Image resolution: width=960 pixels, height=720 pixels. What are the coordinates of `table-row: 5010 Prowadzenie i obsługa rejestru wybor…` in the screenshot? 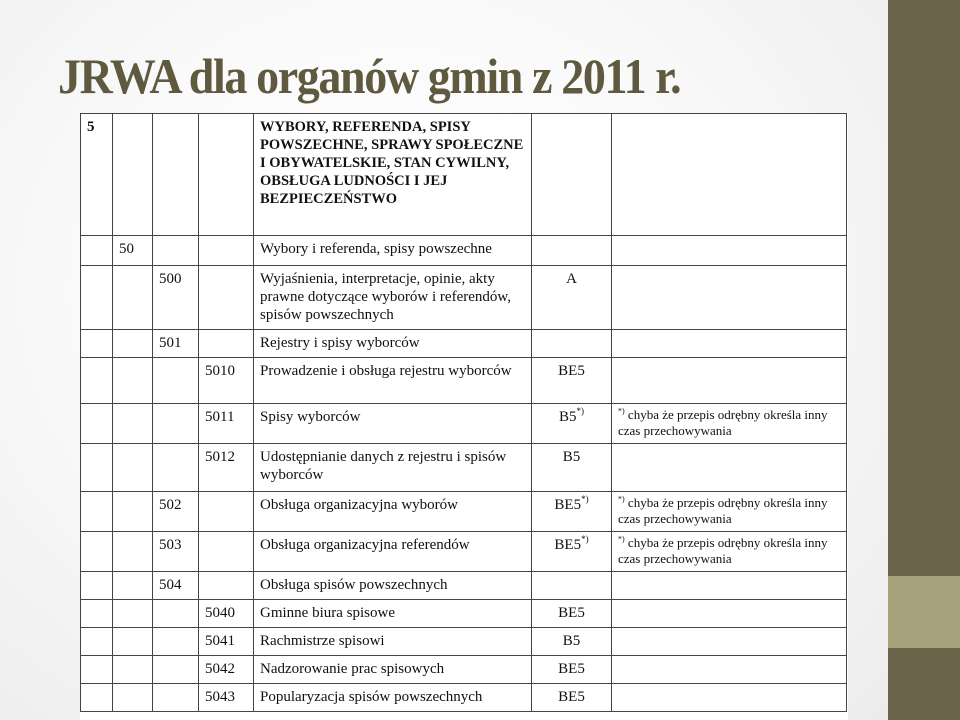 It's located at (463, 380).